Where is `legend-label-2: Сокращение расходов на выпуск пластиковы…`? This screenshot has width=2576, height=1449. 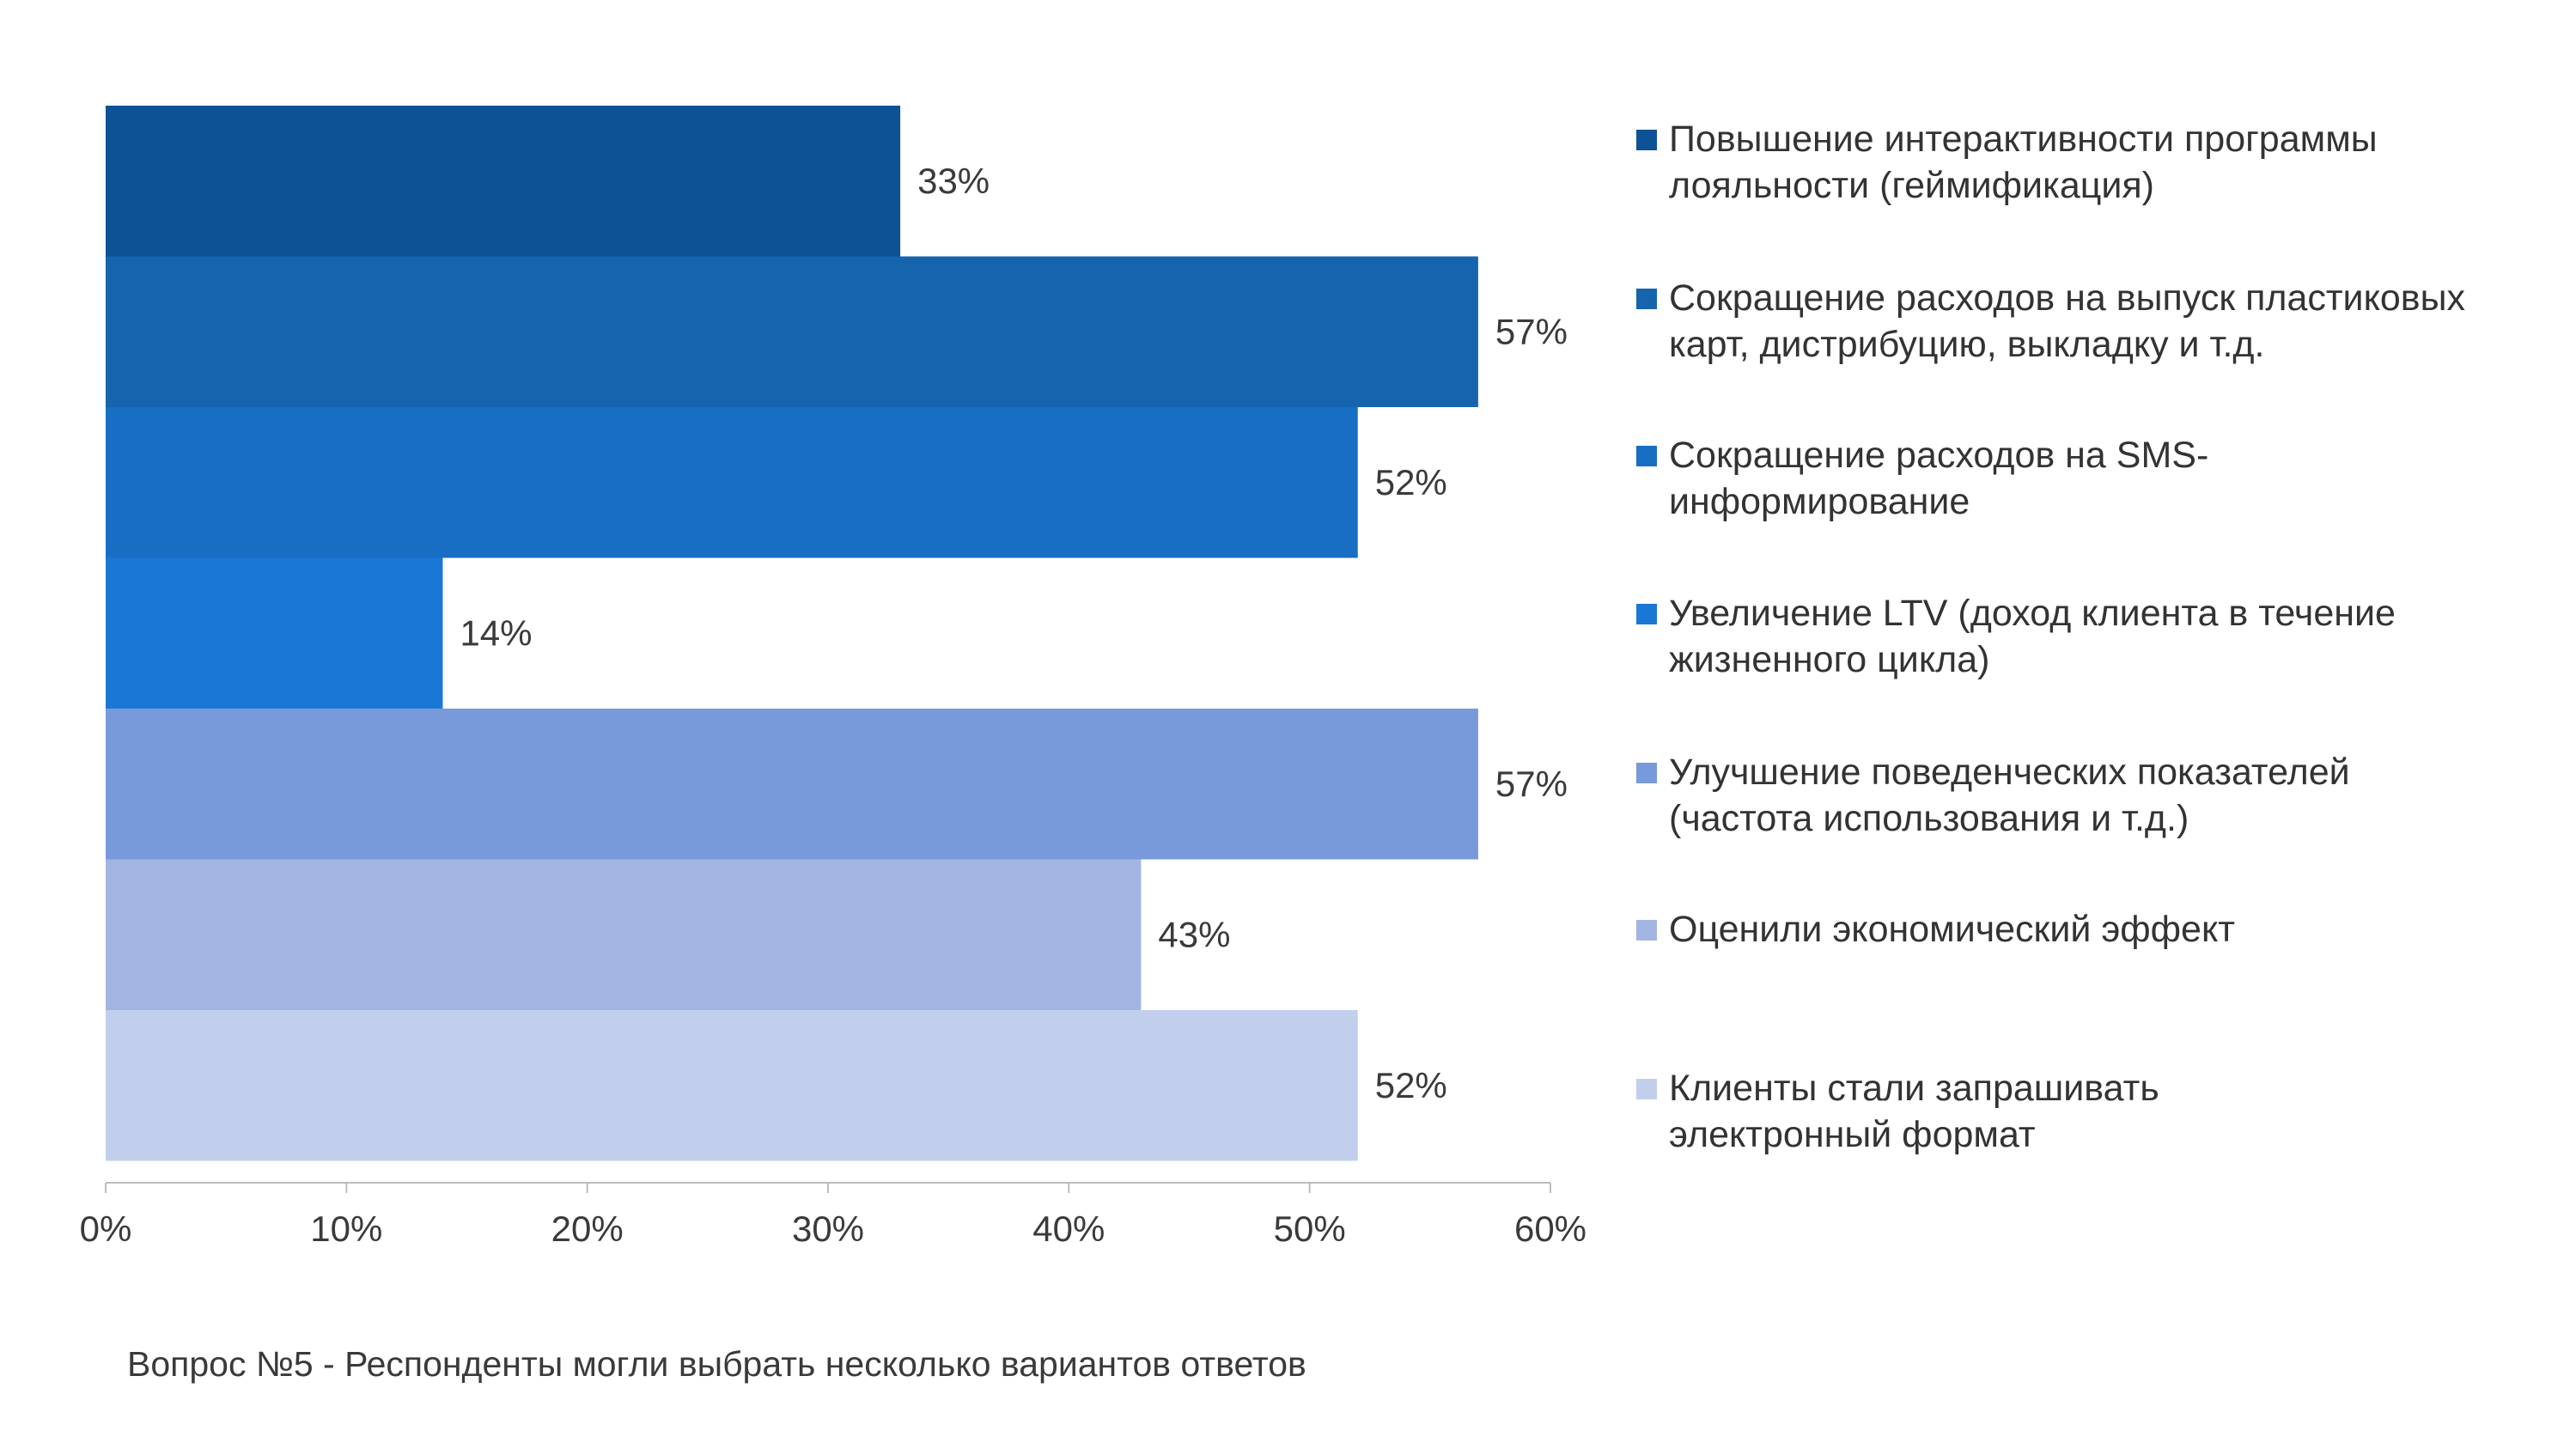
legend-label-2: Сокращение расходов на выпуск пластиковы… is located at coordinates (2067, 321).